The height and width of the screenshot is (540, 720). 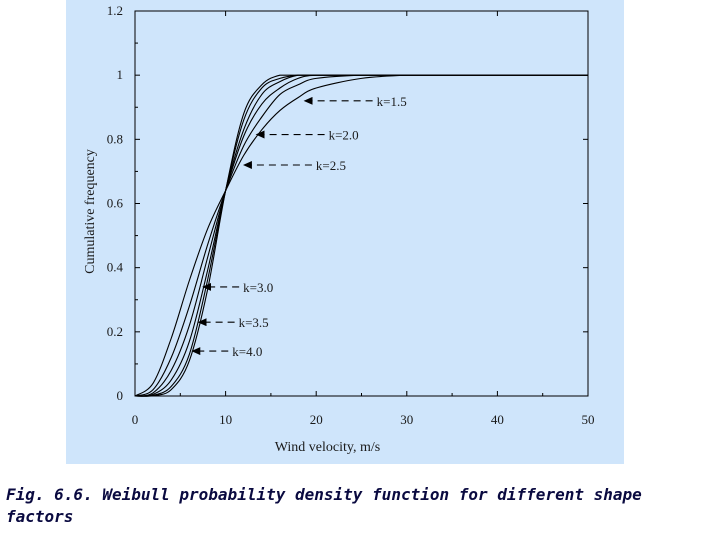 I want to click on annotation-label: k=3.0, so click(x=258, y=287).